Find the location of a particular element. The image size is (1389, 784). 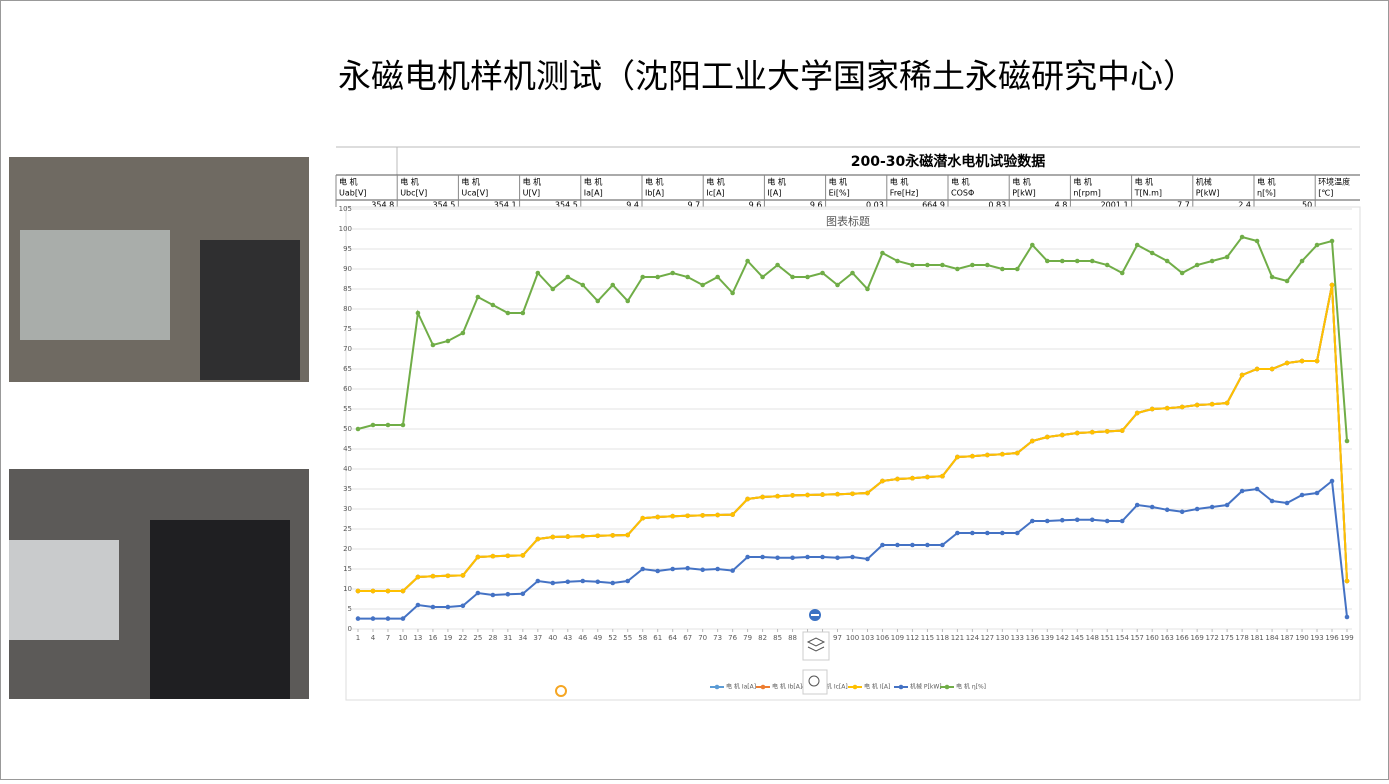

slide-title: 永磁电机样机测试（沈阳工业大学国家稀土永磁研究中心） is located at coordinates (767, 76).